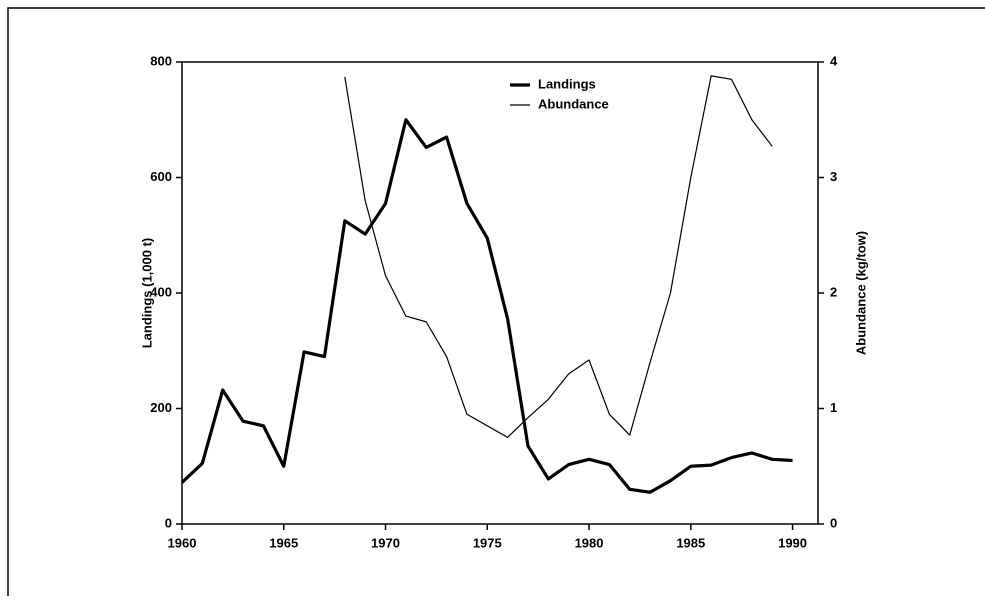 The image size is (985, 601). Describe the element at coordinates (168, 522) in the screenshot. I see `y-tick-label: 0` at that location.